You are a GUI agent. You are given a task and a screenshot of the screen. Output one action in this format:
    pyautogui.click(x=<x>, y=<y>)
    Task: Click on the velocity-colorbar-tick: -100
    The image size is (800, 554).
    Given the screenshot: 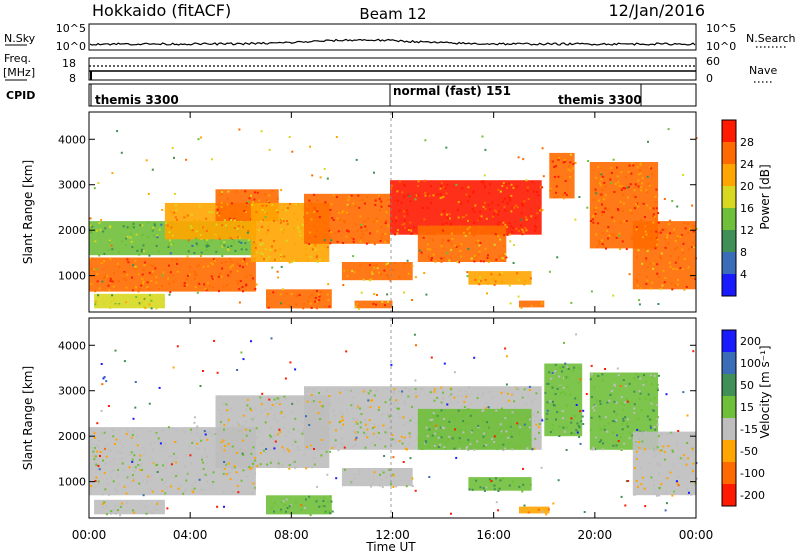 What is the action you would take?
    pyautogui.click(x=752, y=473)
    